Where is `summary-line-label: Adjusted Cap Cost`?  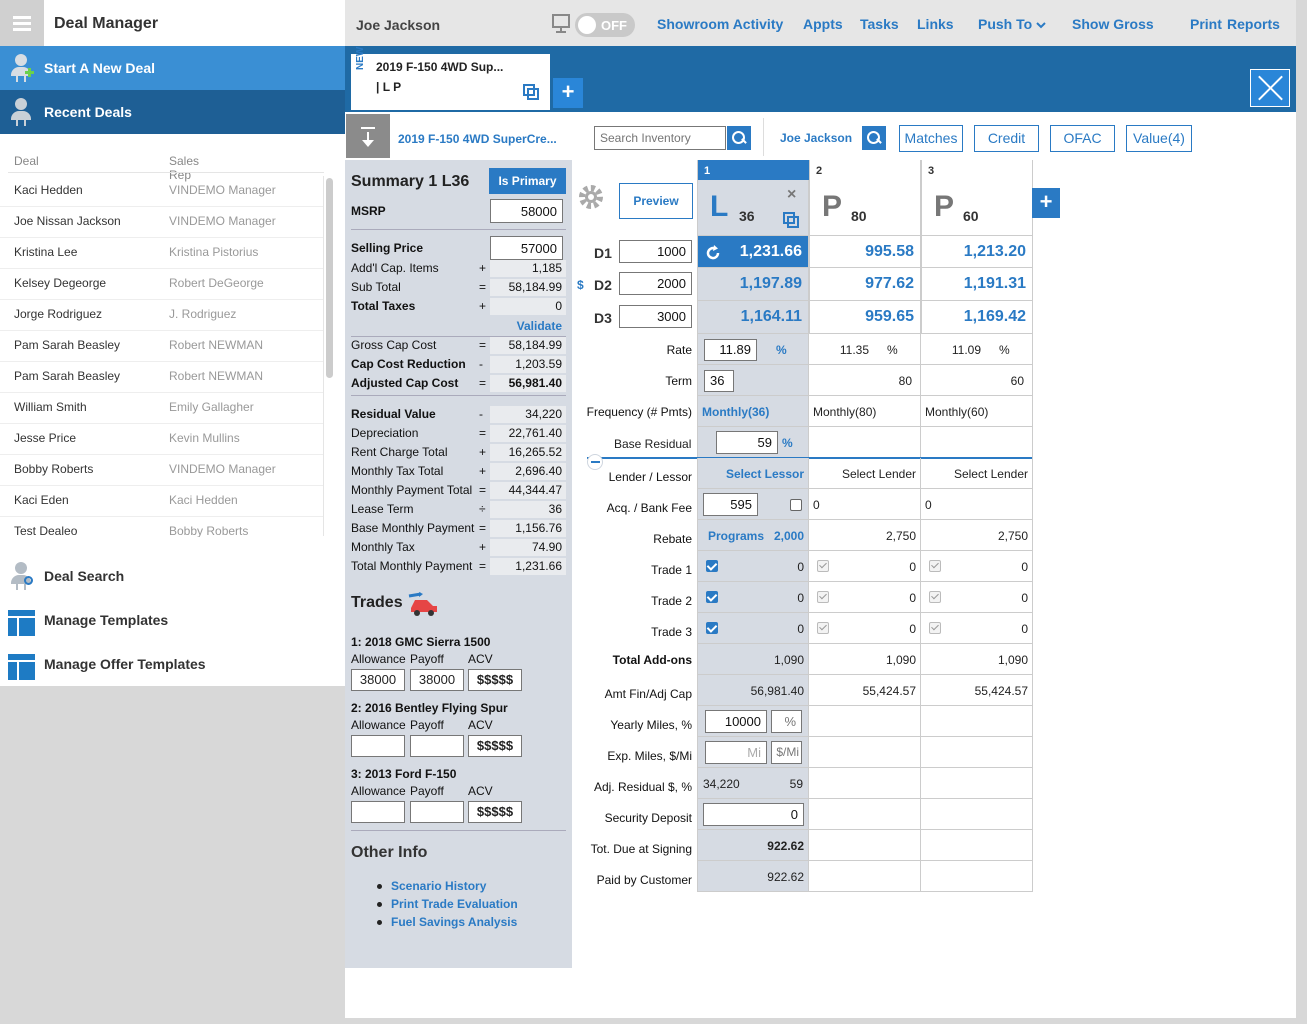
summary-line-label: Adjusted Cap Cost is located at coordinates (405, 383).